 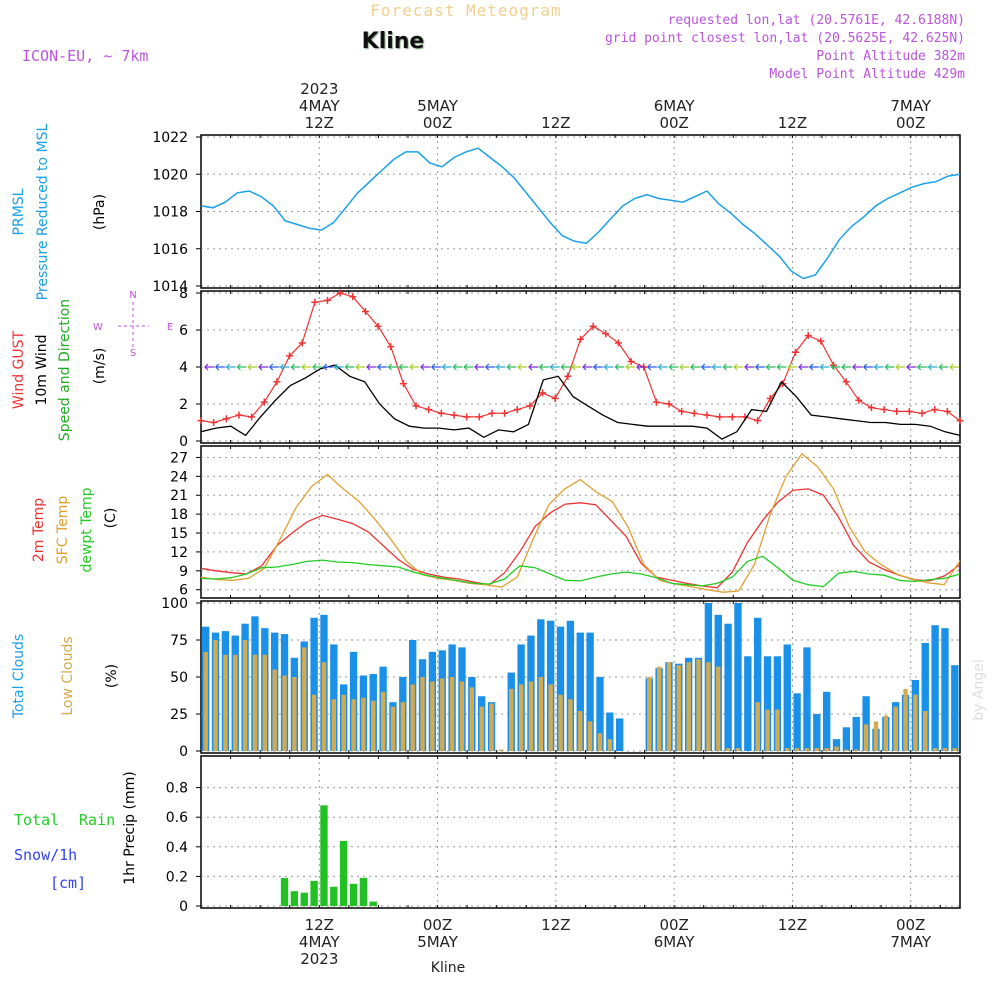 I want to click on label-hpa: (hPa), so click(x=100, y=212).